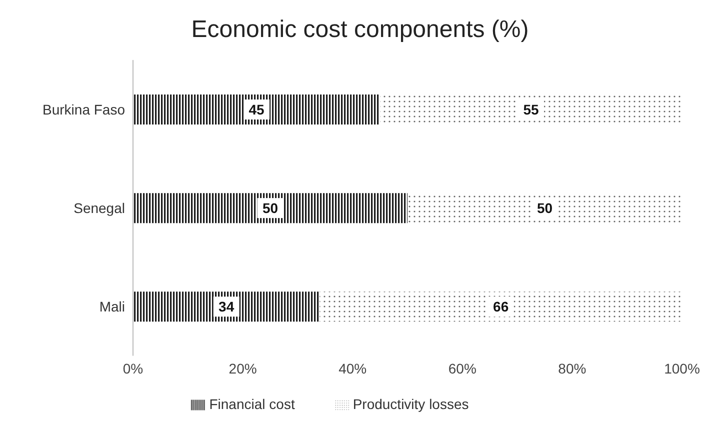 The image size is (720, 432). I want to click on data-label: 66, so click(501, 306).